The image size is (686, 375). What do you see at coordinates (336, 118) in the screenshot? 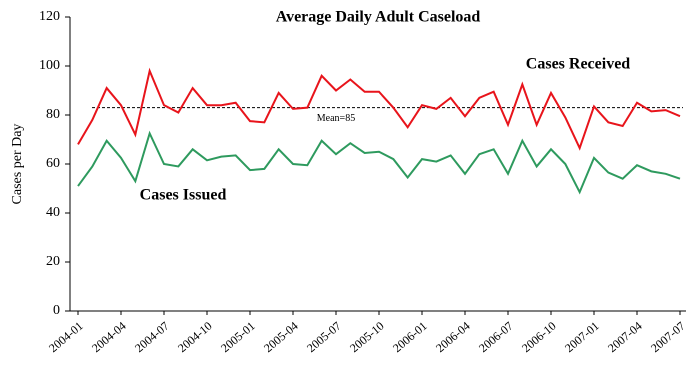
I see `mean-label: Mean=85` at bounding box center [336, 118].